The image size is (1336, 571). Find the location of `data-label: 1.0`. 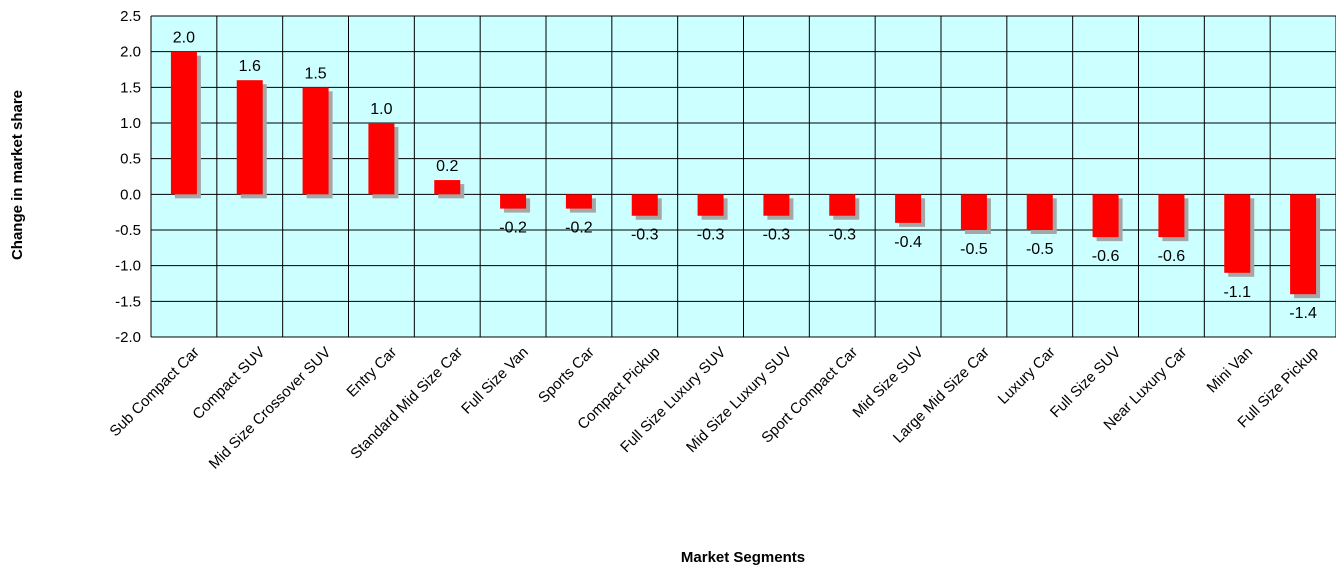

data-label: 1.0 is located at coordinates (381, 109).